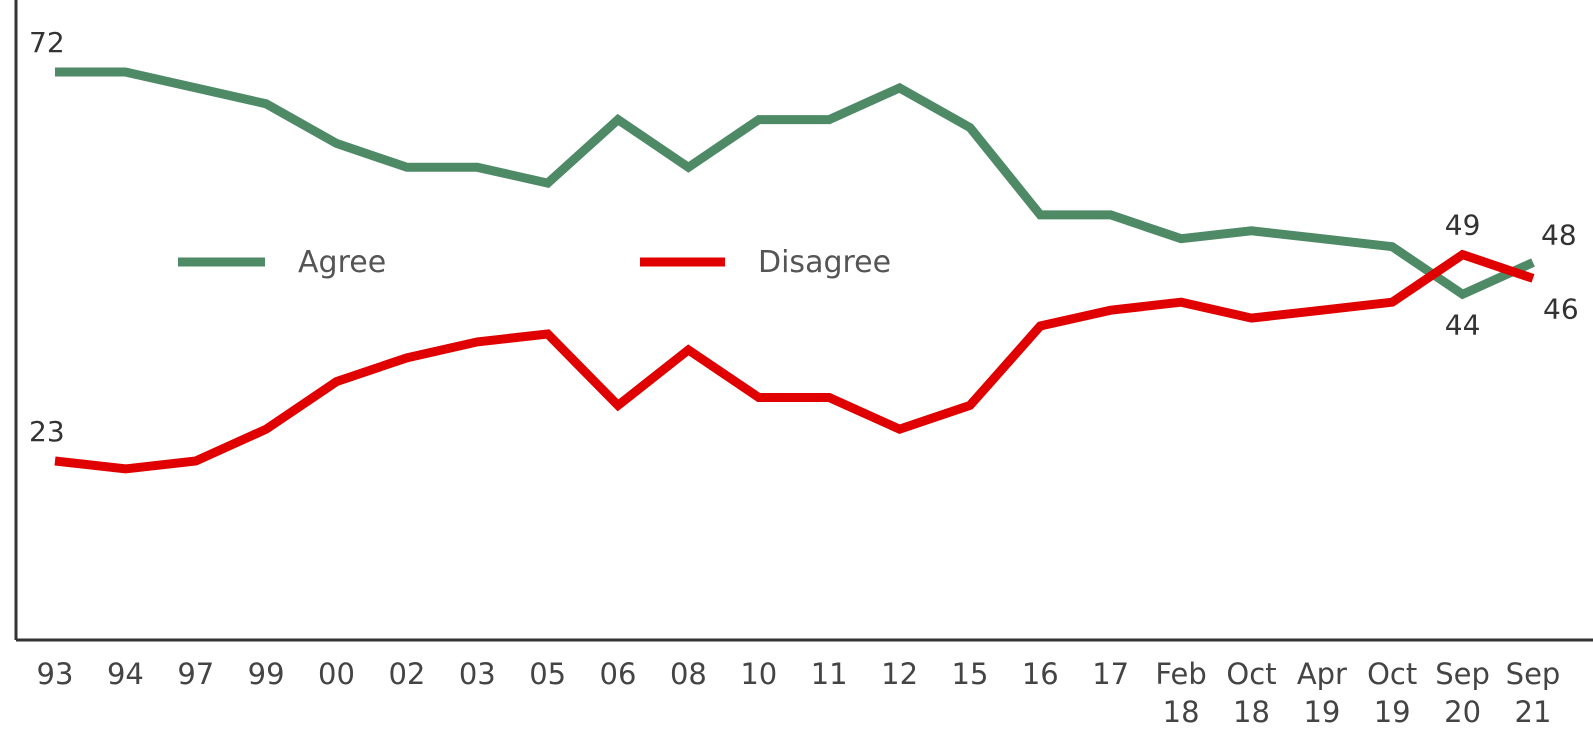  Describe the element at coordinates (1322, 674) in the screenshot. I see `x-tick-label-line: Apr` at that location.